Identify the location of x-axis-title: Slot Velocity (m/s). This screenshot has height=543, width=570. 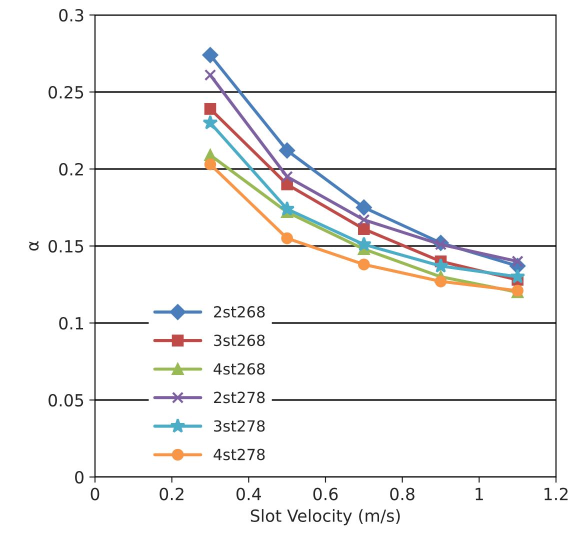
(325, 517).